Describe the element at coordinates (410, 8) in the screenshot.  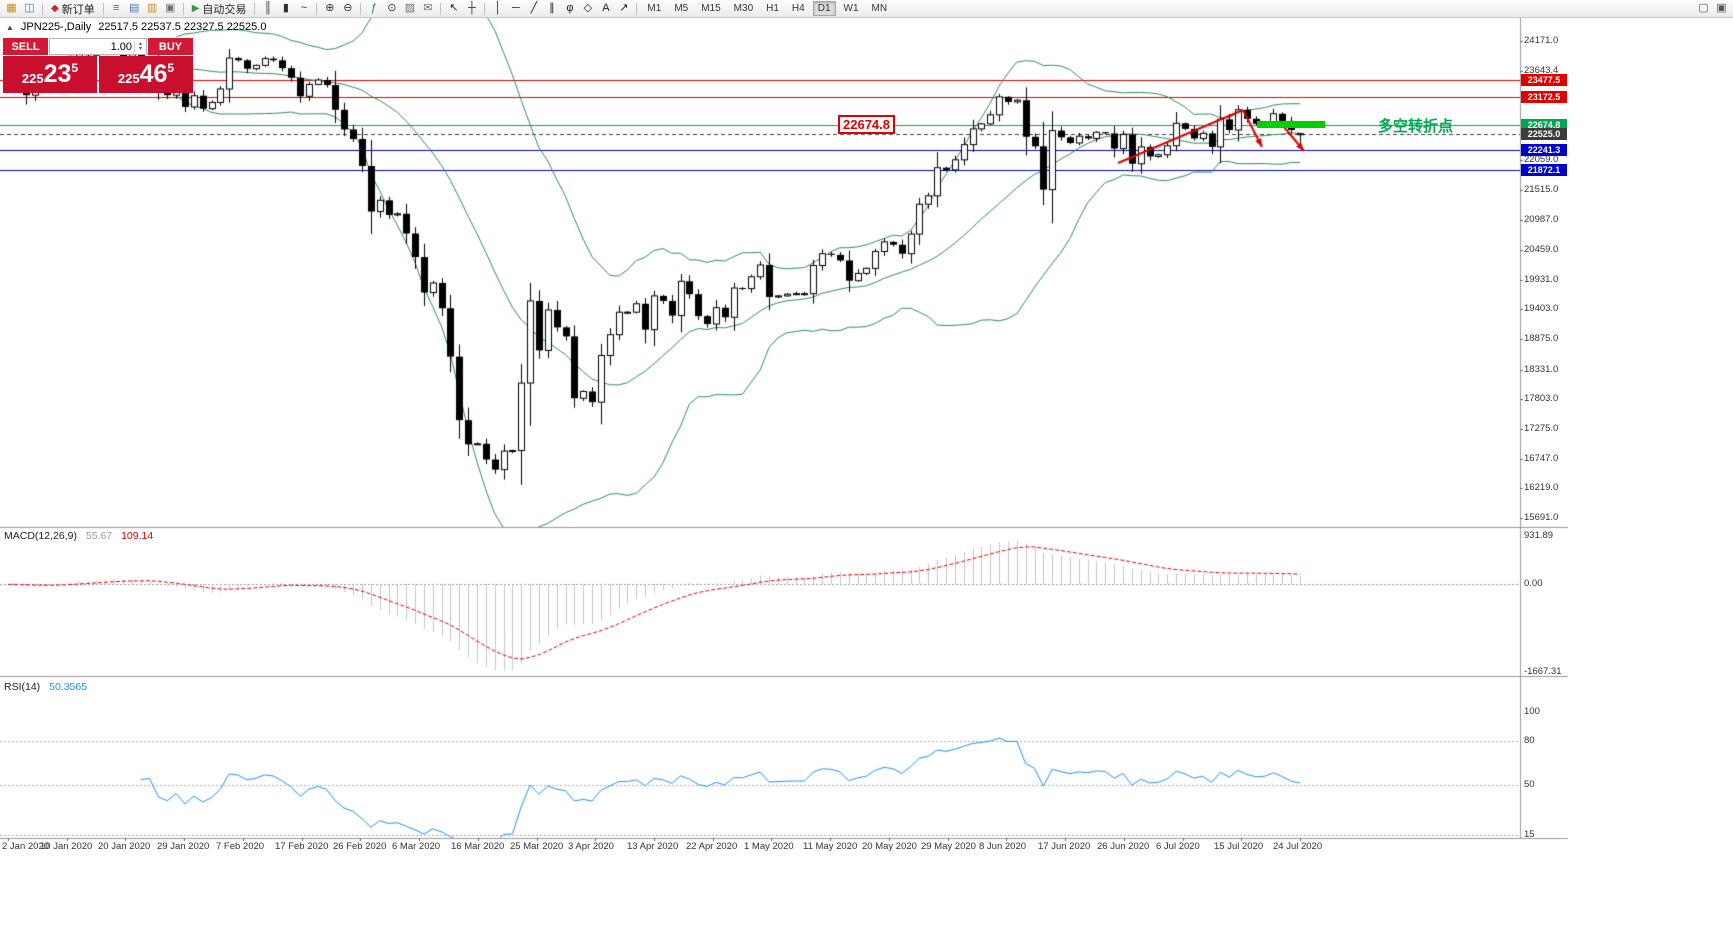
I see `templates-icon: ▨` at that location.